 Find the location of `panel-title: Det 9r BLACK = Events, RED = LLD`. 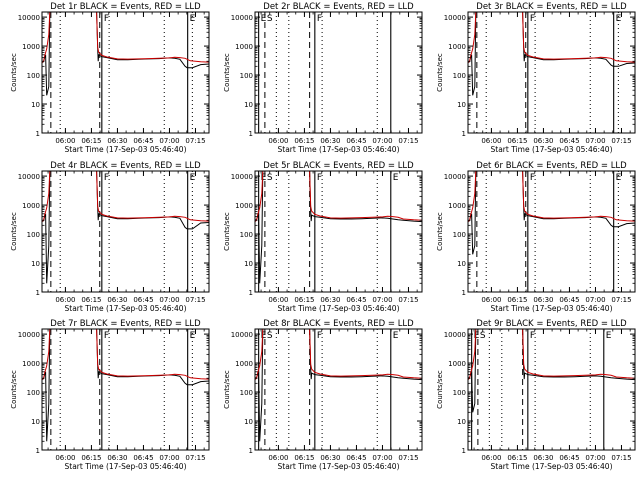

panel-title: Det 9r BLACK = Events, RED = LLD is located at coordinates (551, 324).